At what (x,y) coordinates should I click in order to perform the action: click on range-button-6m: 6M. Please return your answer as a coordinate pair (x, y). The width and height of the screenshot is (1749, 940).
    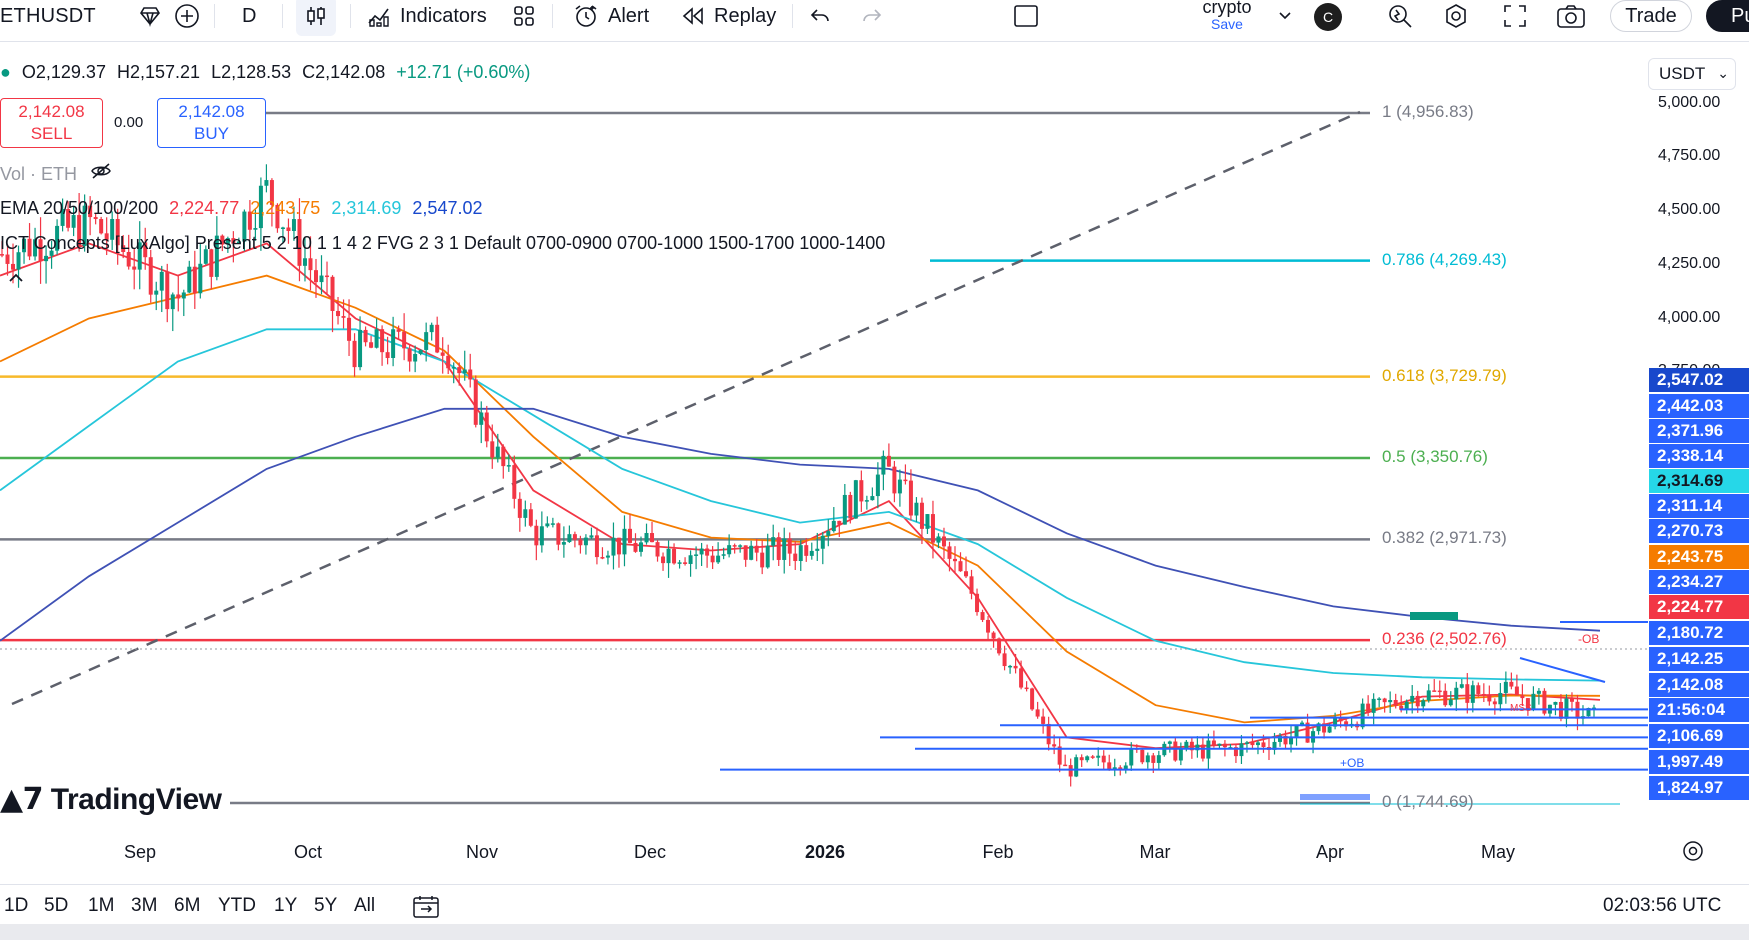
    Looking at the image, I should click on (187, 906).